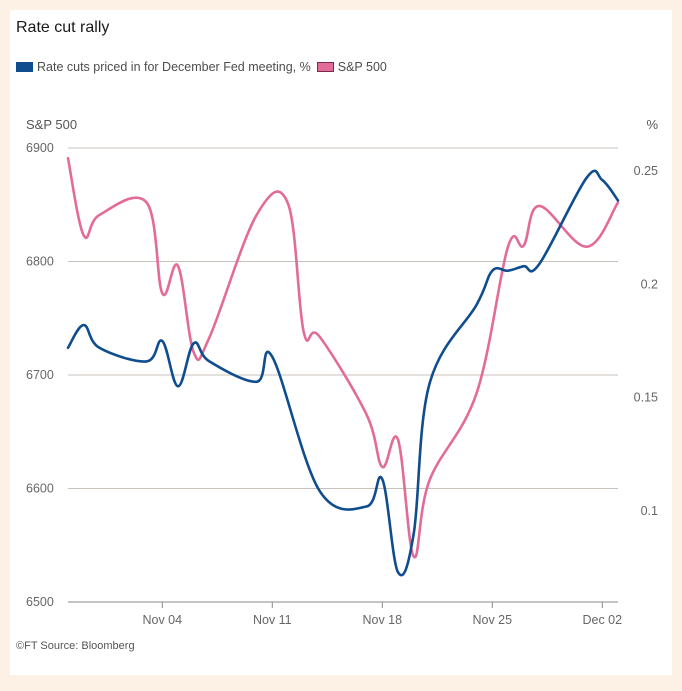  I want to click on left-tick-label: 6900, so click(40, 148).